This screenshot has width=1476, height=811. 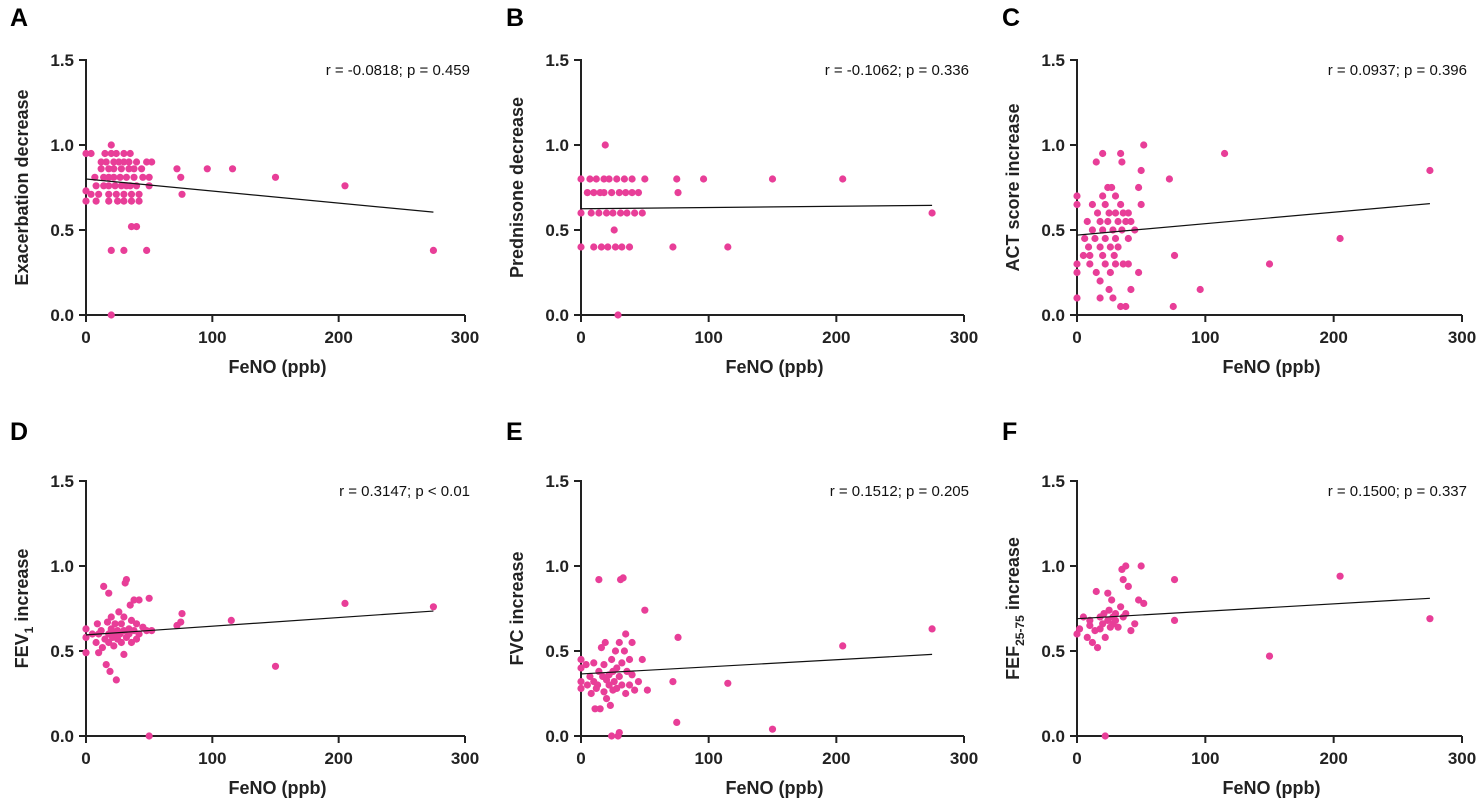 What do you see at coordinates (1397, 70) in the screenshot?
I see `correlation-annotation: r = 0.0937; p = 0.396` at bounding box center [1397, 70].